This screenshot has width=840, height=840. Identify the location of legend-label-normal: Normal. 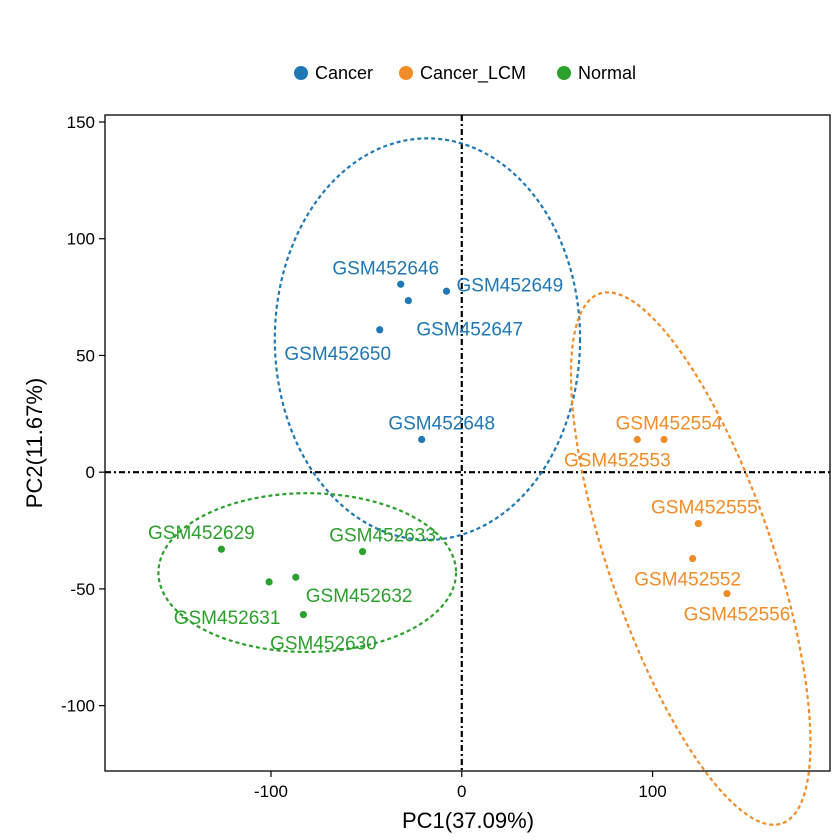
(607, 73).